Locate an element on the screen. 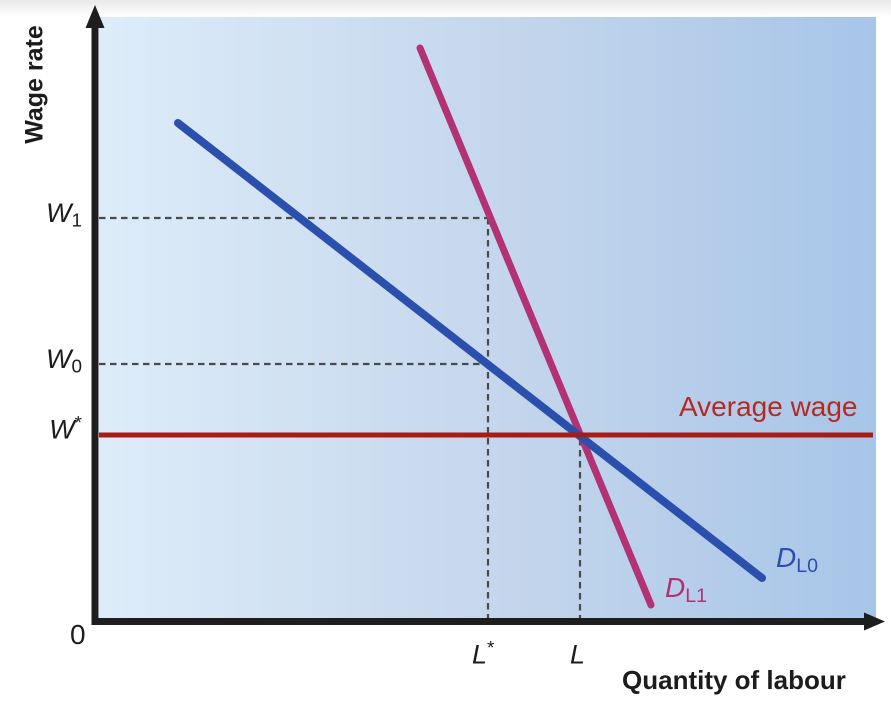  lstar-label-sup: * is located at coordinates (491, 648).